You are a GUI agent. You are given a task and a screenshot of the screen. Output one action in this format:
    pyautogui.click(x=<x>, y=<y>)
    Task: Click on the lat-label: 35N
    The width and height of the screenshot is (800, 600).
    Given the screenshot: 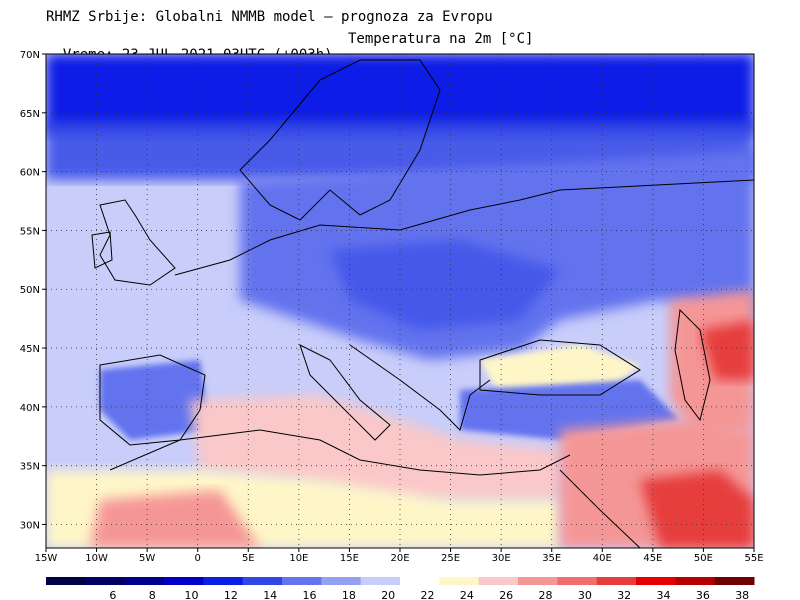 What is the action you would take?
    pyautogui.click(x=30, y=467)
    